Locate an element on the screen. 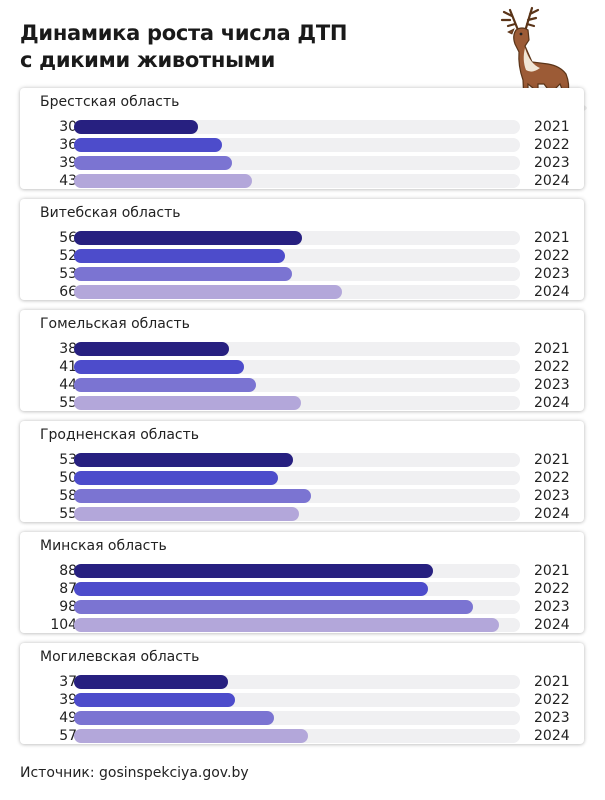 This screenshot has height=800, width=605. bar-row: 382 2021 is located at coordinates (302, 349).